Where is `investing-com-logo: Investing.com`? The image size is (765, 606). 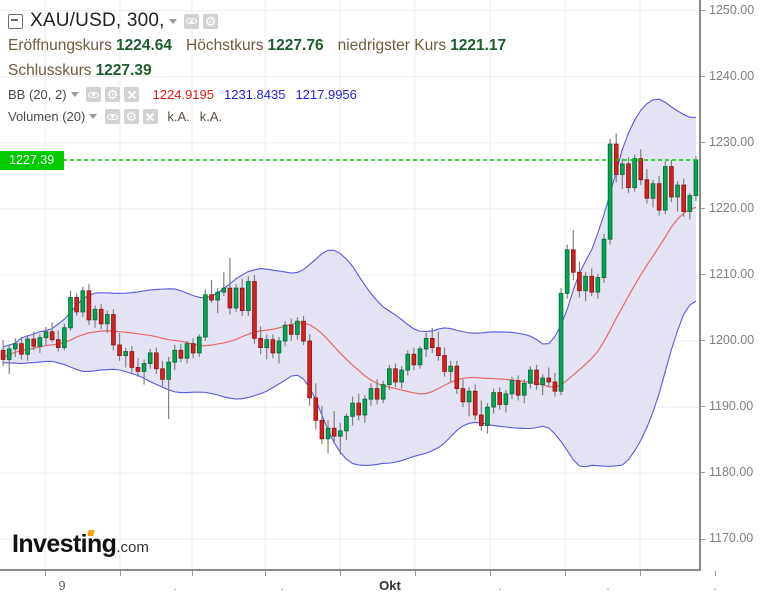 investing-com-logo: Investing.com is located at coordinates (80, 544).